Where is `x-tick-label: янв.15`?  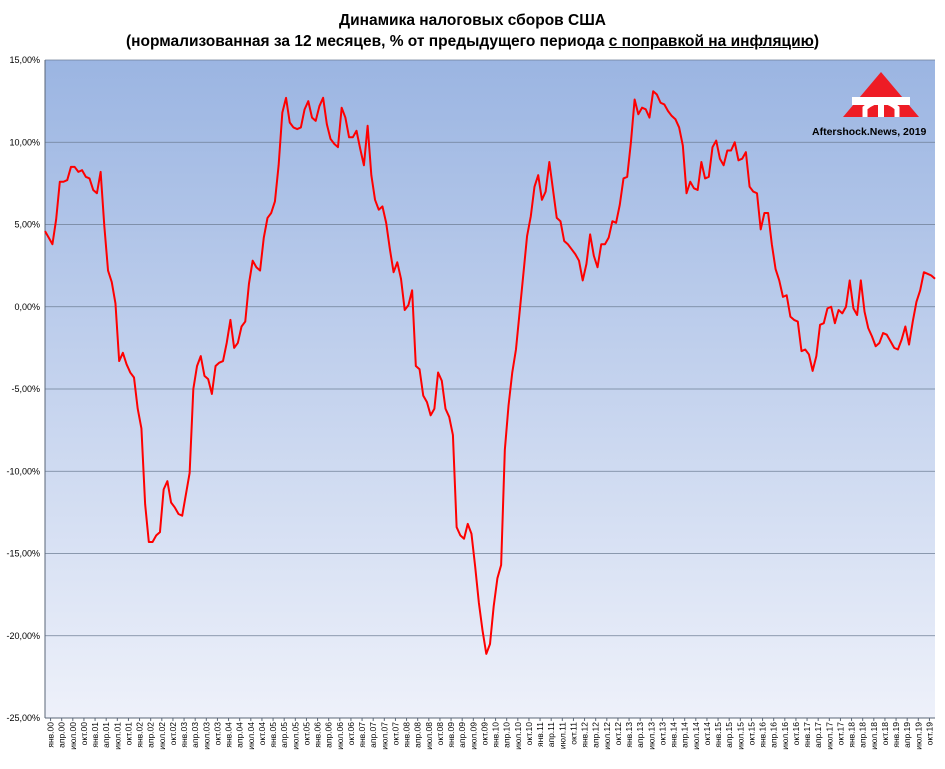 x-tick-label: янв.15 is located at coordinates (718, 735).